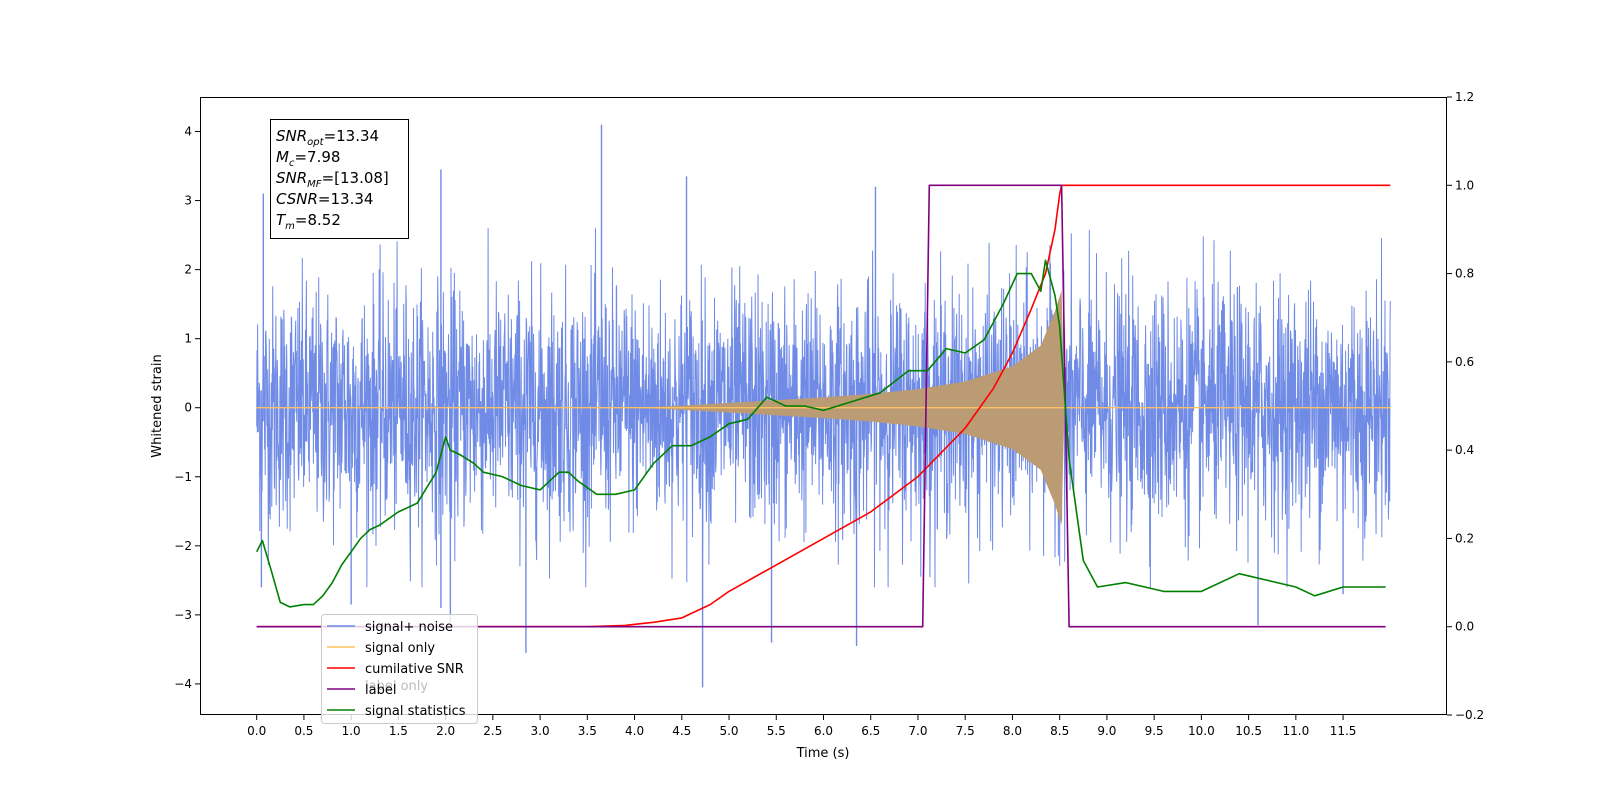 Image resolution: width=1600 pixels, height=800 pixels. I want to click on x-tick-label: 1.0, so click(351, 731).